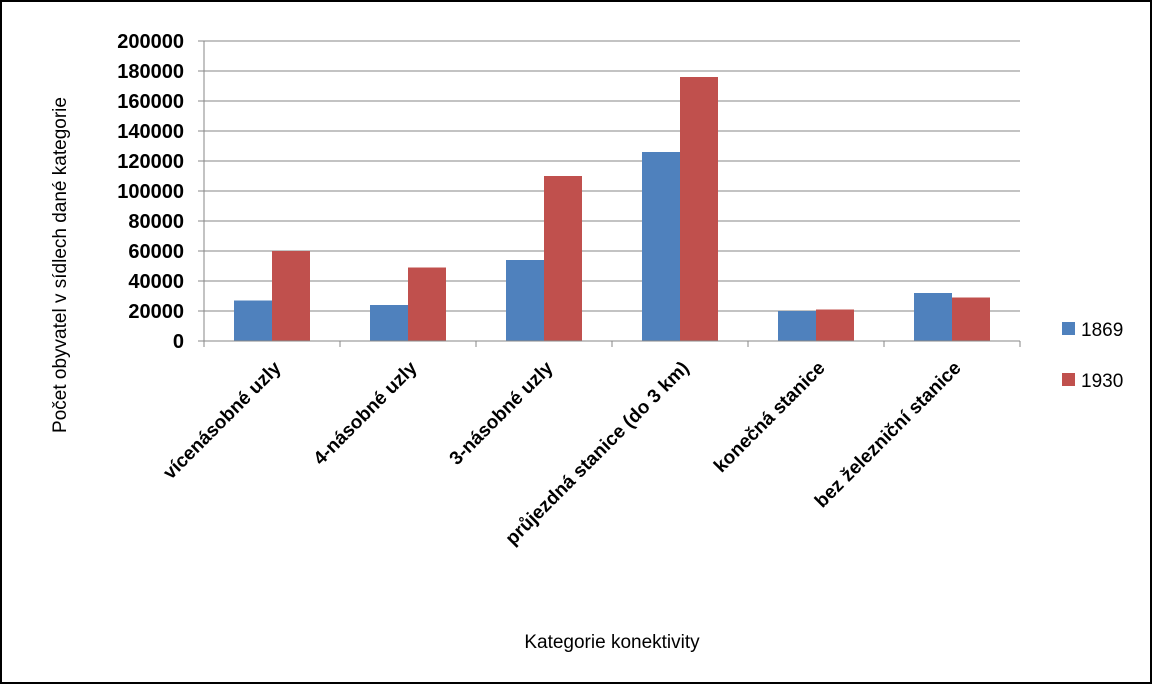  What do you see at coordinates (366, 413) in the screenshot?
I see `x-tick-label: 4-násobné uzly` at bounding box center [366, 413].